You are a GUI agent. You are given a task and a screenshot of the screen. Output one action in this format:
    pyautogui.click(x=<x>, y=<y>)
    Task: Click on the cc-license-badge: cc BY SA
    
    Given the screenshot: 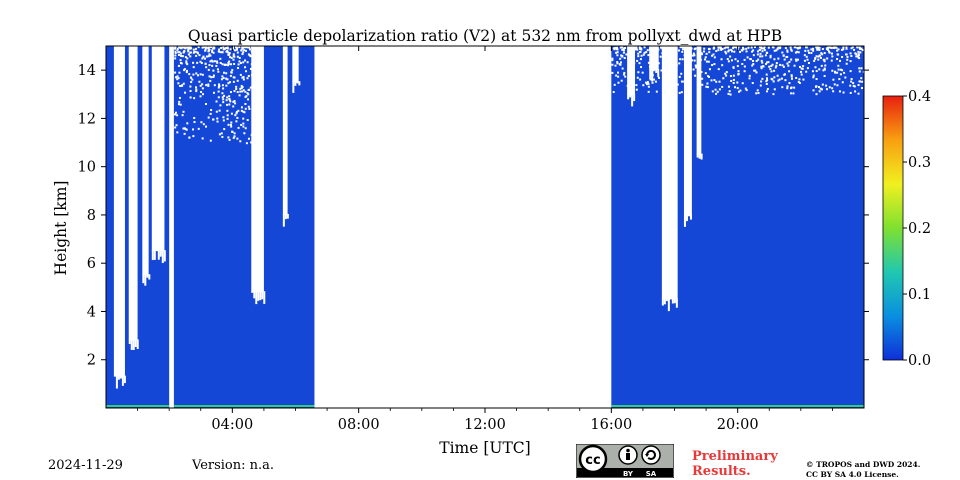 What is the action you would take?
    pyautogui.click(x=625, y=461)
    